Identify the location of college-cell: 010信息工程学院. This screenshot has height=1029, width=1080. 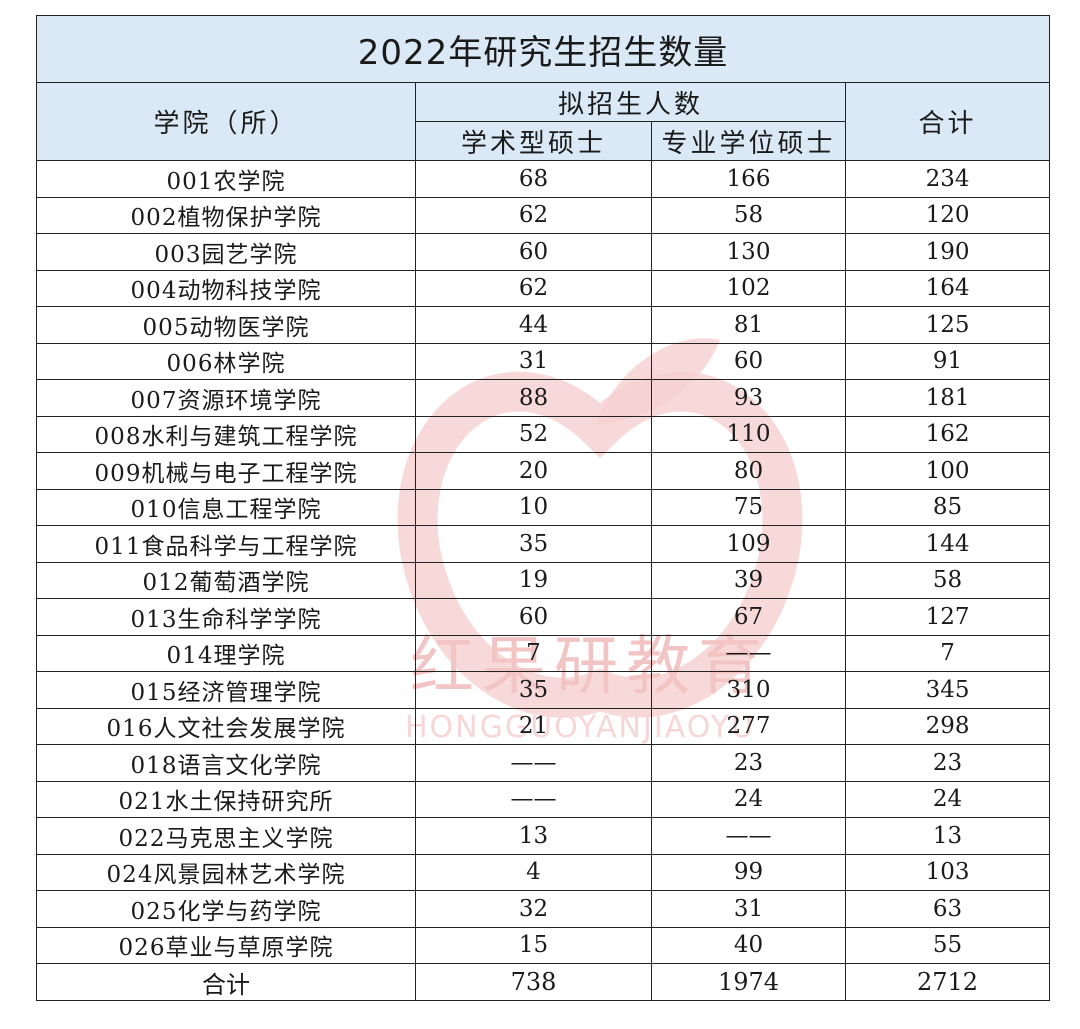
(226, 507).